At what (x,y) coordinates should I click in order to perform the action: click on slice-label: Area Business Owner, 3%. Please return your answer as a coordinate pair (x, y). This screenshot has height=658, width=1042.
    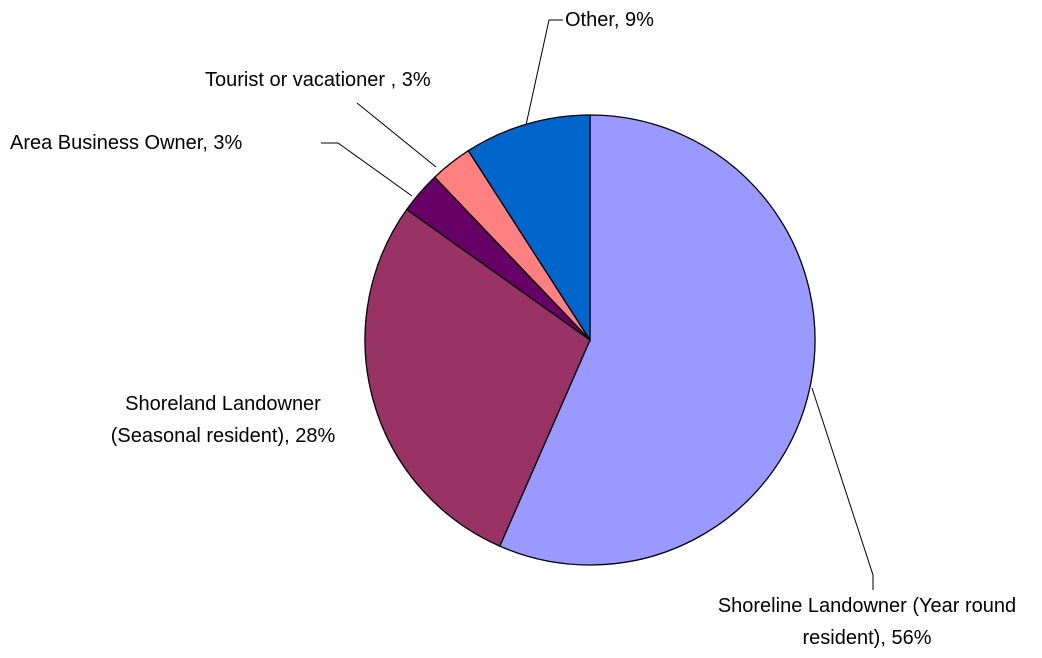
    Looking at the image, I should click on (126, 143).